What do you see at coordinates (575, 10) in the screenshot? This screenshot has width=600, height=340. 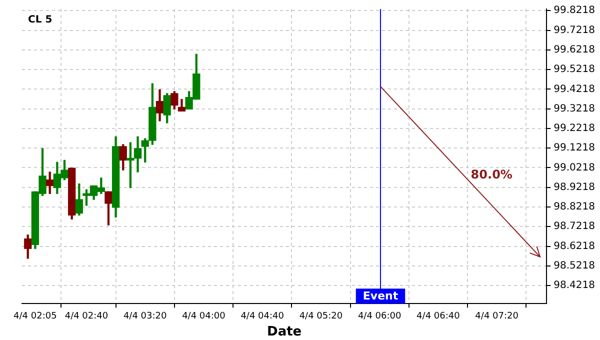 I see `y-tick-label: 99.8218` at bounding box center [575, 10].